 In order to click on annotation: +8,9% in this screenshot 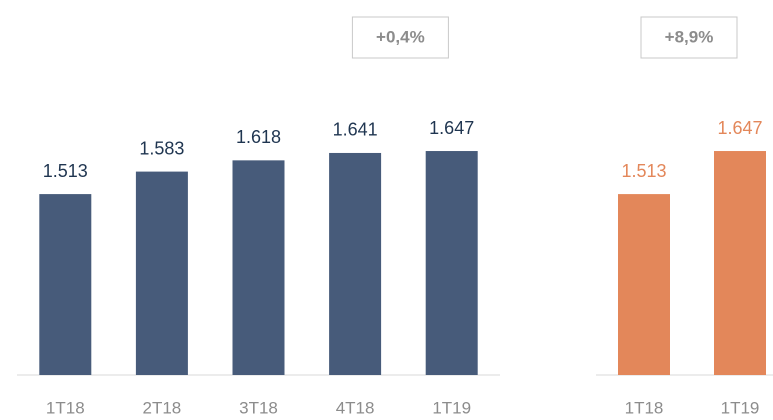, I will do `click(689, 36)`.